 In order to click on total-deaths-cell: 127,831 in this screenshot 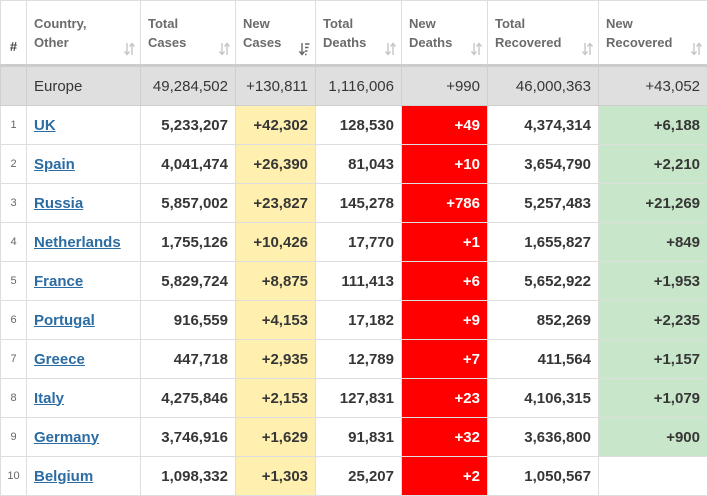, I will do `click(359, 398)`.